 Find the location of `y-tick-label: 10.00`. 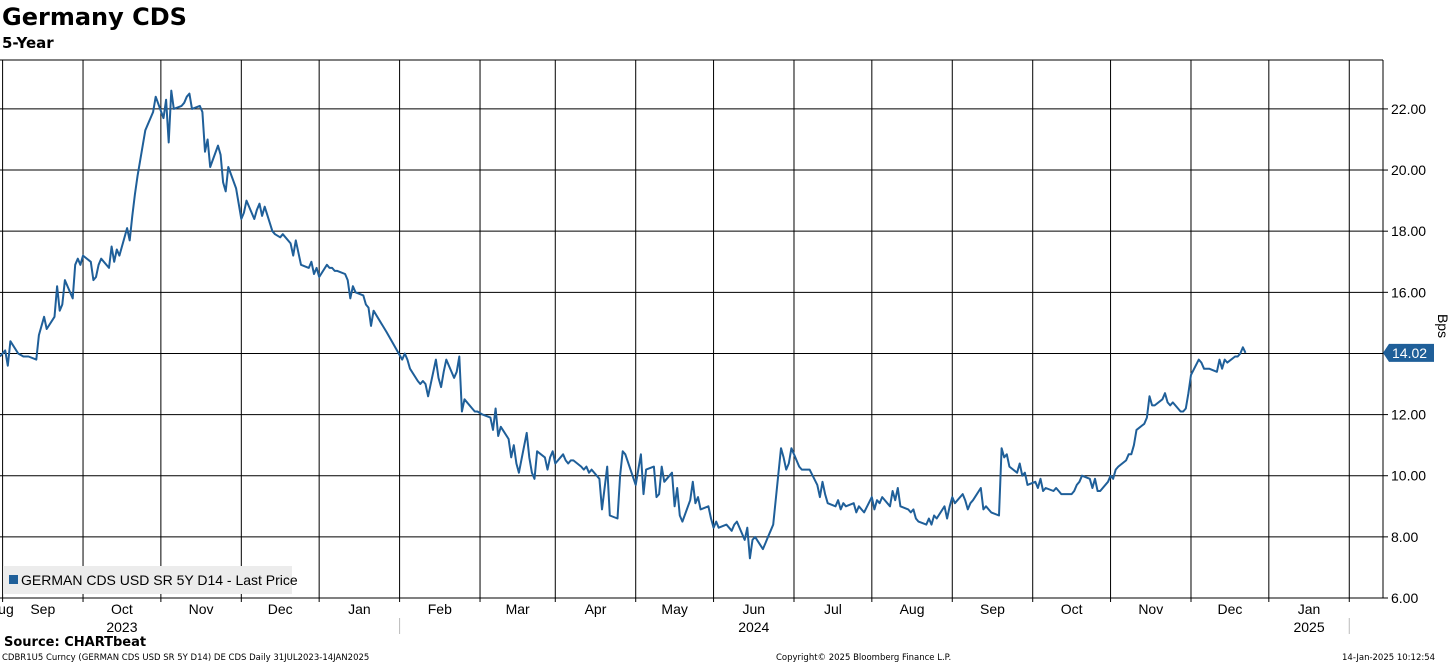

y-tick-label: 10.00 is located at coordinates (1408, 476).